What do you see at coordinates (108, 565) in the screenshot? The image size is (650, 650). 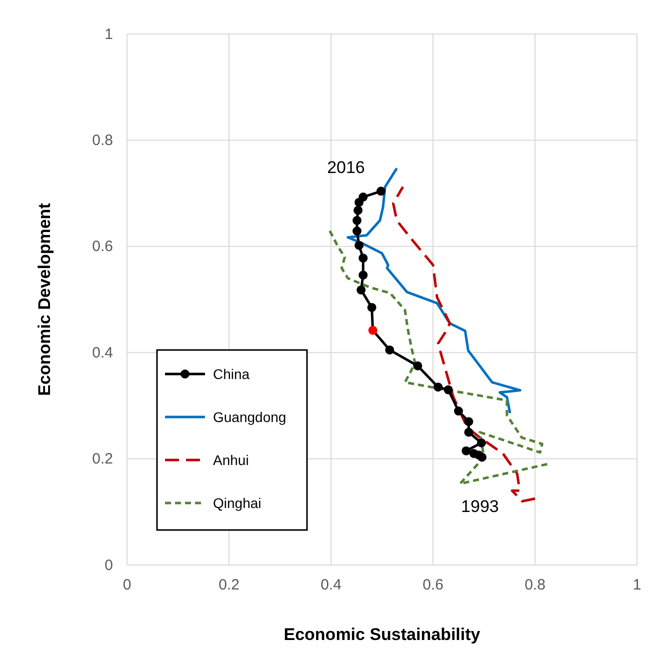 I see `y-tick-label: 0` at bounding box center [108, 565].